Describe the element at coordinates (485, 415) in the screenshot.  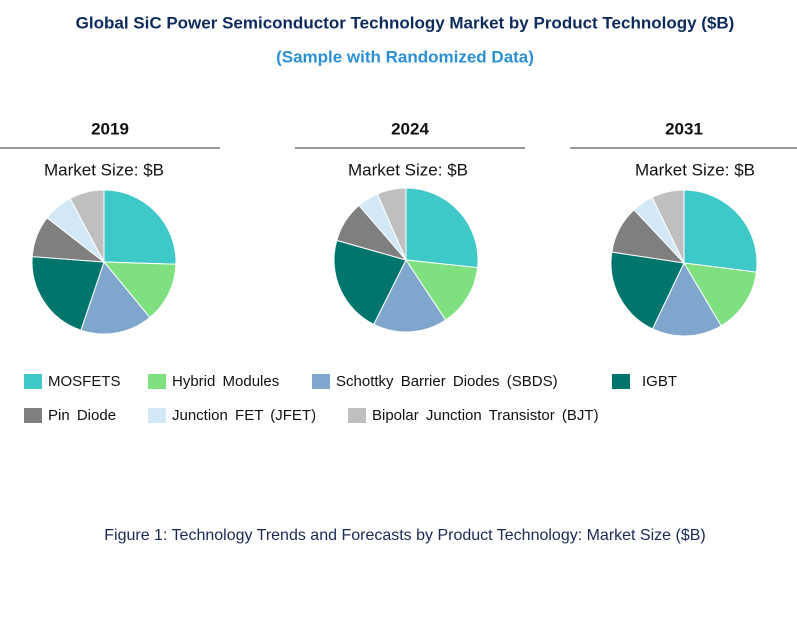
I see `legend-label: Bipolar Junction Transistor (BJT)` at that location.